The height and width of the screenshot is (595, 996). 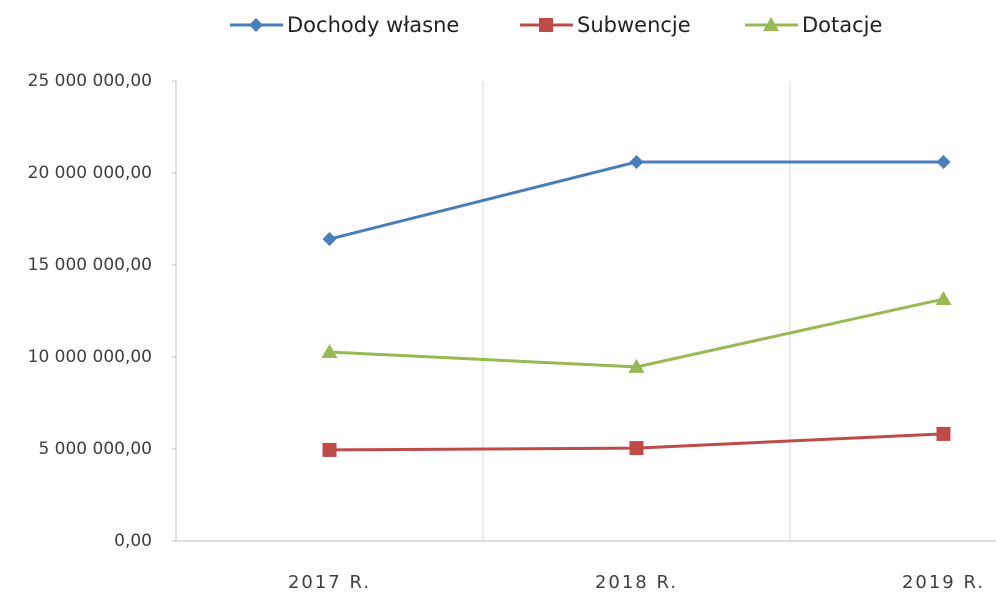 What do you see at coordinates (90, 81) in the screenshot?
I see `y-tick-label: 25 000 000,00` at bounding box center [90, 81].